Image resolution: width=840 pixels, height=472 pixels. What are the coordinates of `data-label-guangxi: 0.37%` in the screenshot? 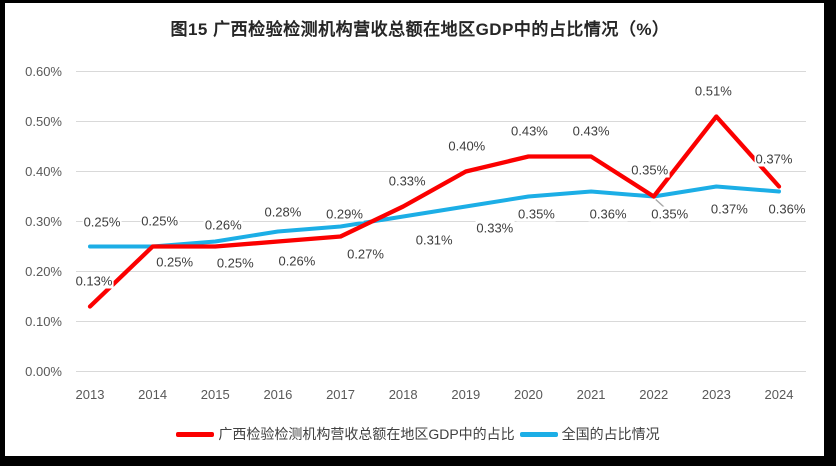 It's located at (774, 158).